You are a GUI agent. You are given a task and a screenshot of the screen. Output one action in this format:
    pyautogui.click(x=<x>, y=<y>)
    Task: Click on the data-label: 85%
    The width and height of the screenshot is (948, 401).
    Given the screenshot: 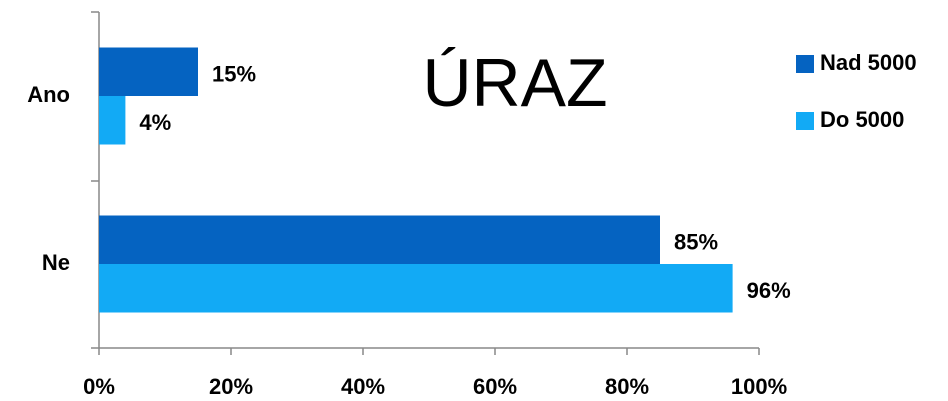 What is the action you would take?
    pyautogui.click(x=696, y=242)
    